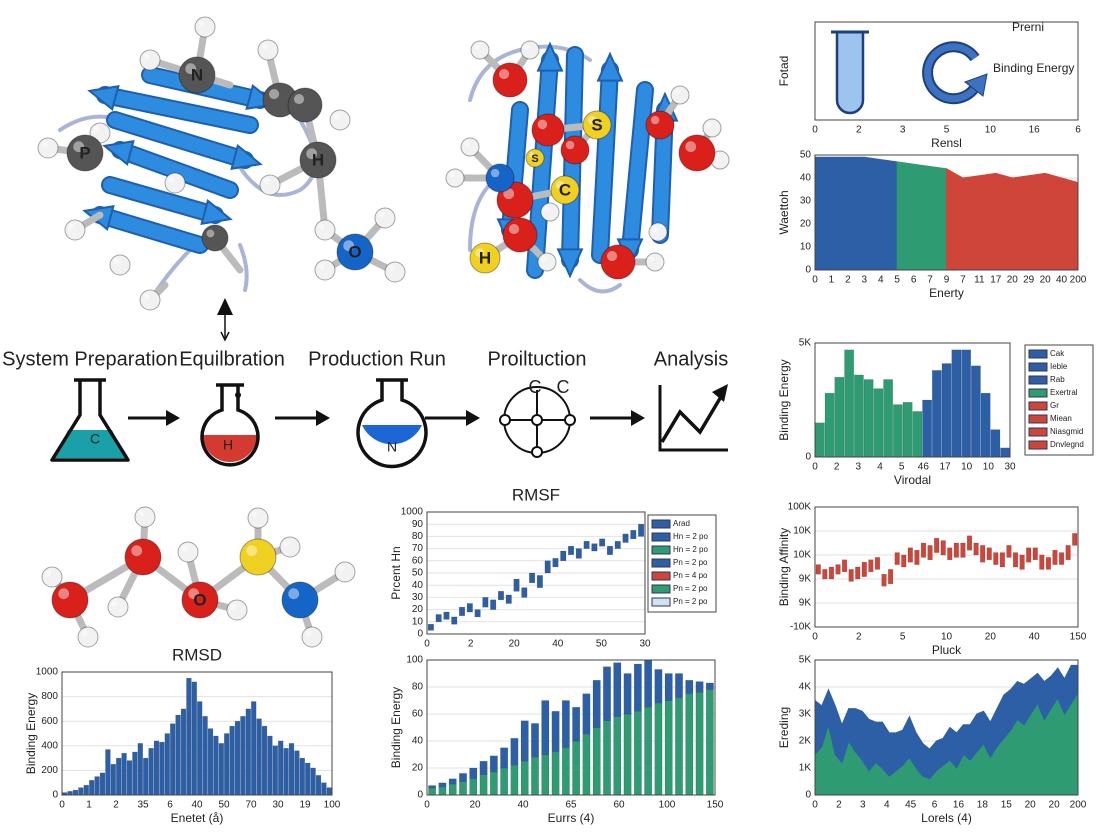 This screenshot has height=832, width=1104. What do you see at coordinates (418, 560) in the screenshot?
I see `y-tick-label: 60` at bounding box center [418, 560].